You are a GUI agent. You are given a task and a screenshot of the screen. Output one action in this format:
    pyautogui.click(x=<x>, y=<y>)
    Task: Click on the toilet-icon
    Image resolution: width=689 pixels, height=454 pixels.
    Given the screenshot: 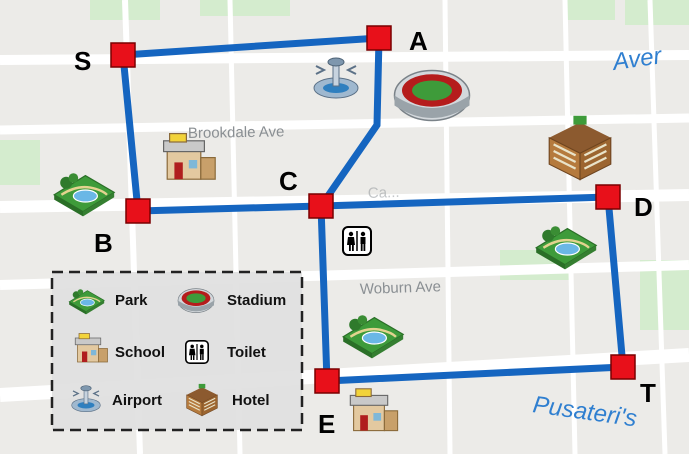 What is the action you would take?
    pyautogui.click(x=357, y=241)
    